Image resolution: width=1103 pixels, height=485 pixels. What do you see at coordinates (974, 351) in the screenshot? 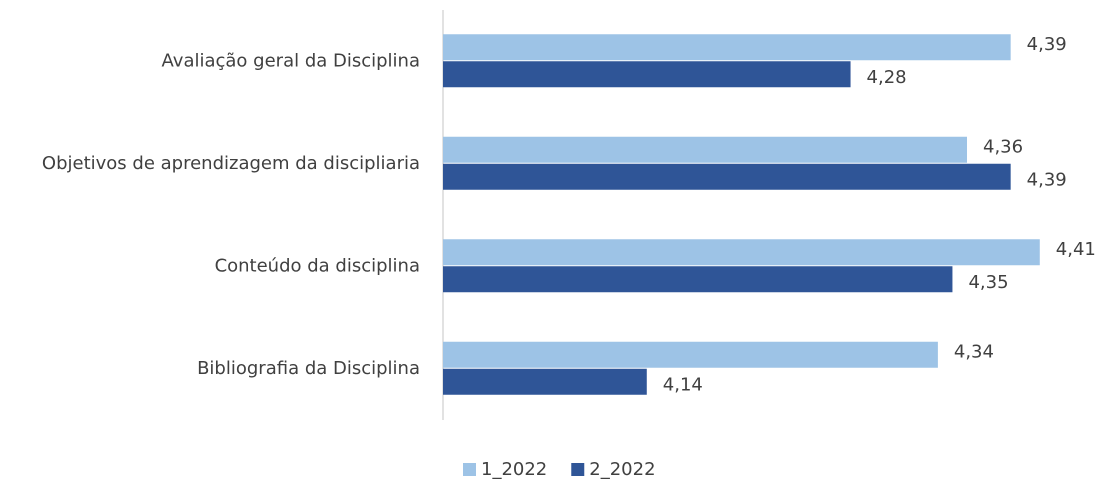
I see `data-label: 4,34` at bounding box center [974, 351].